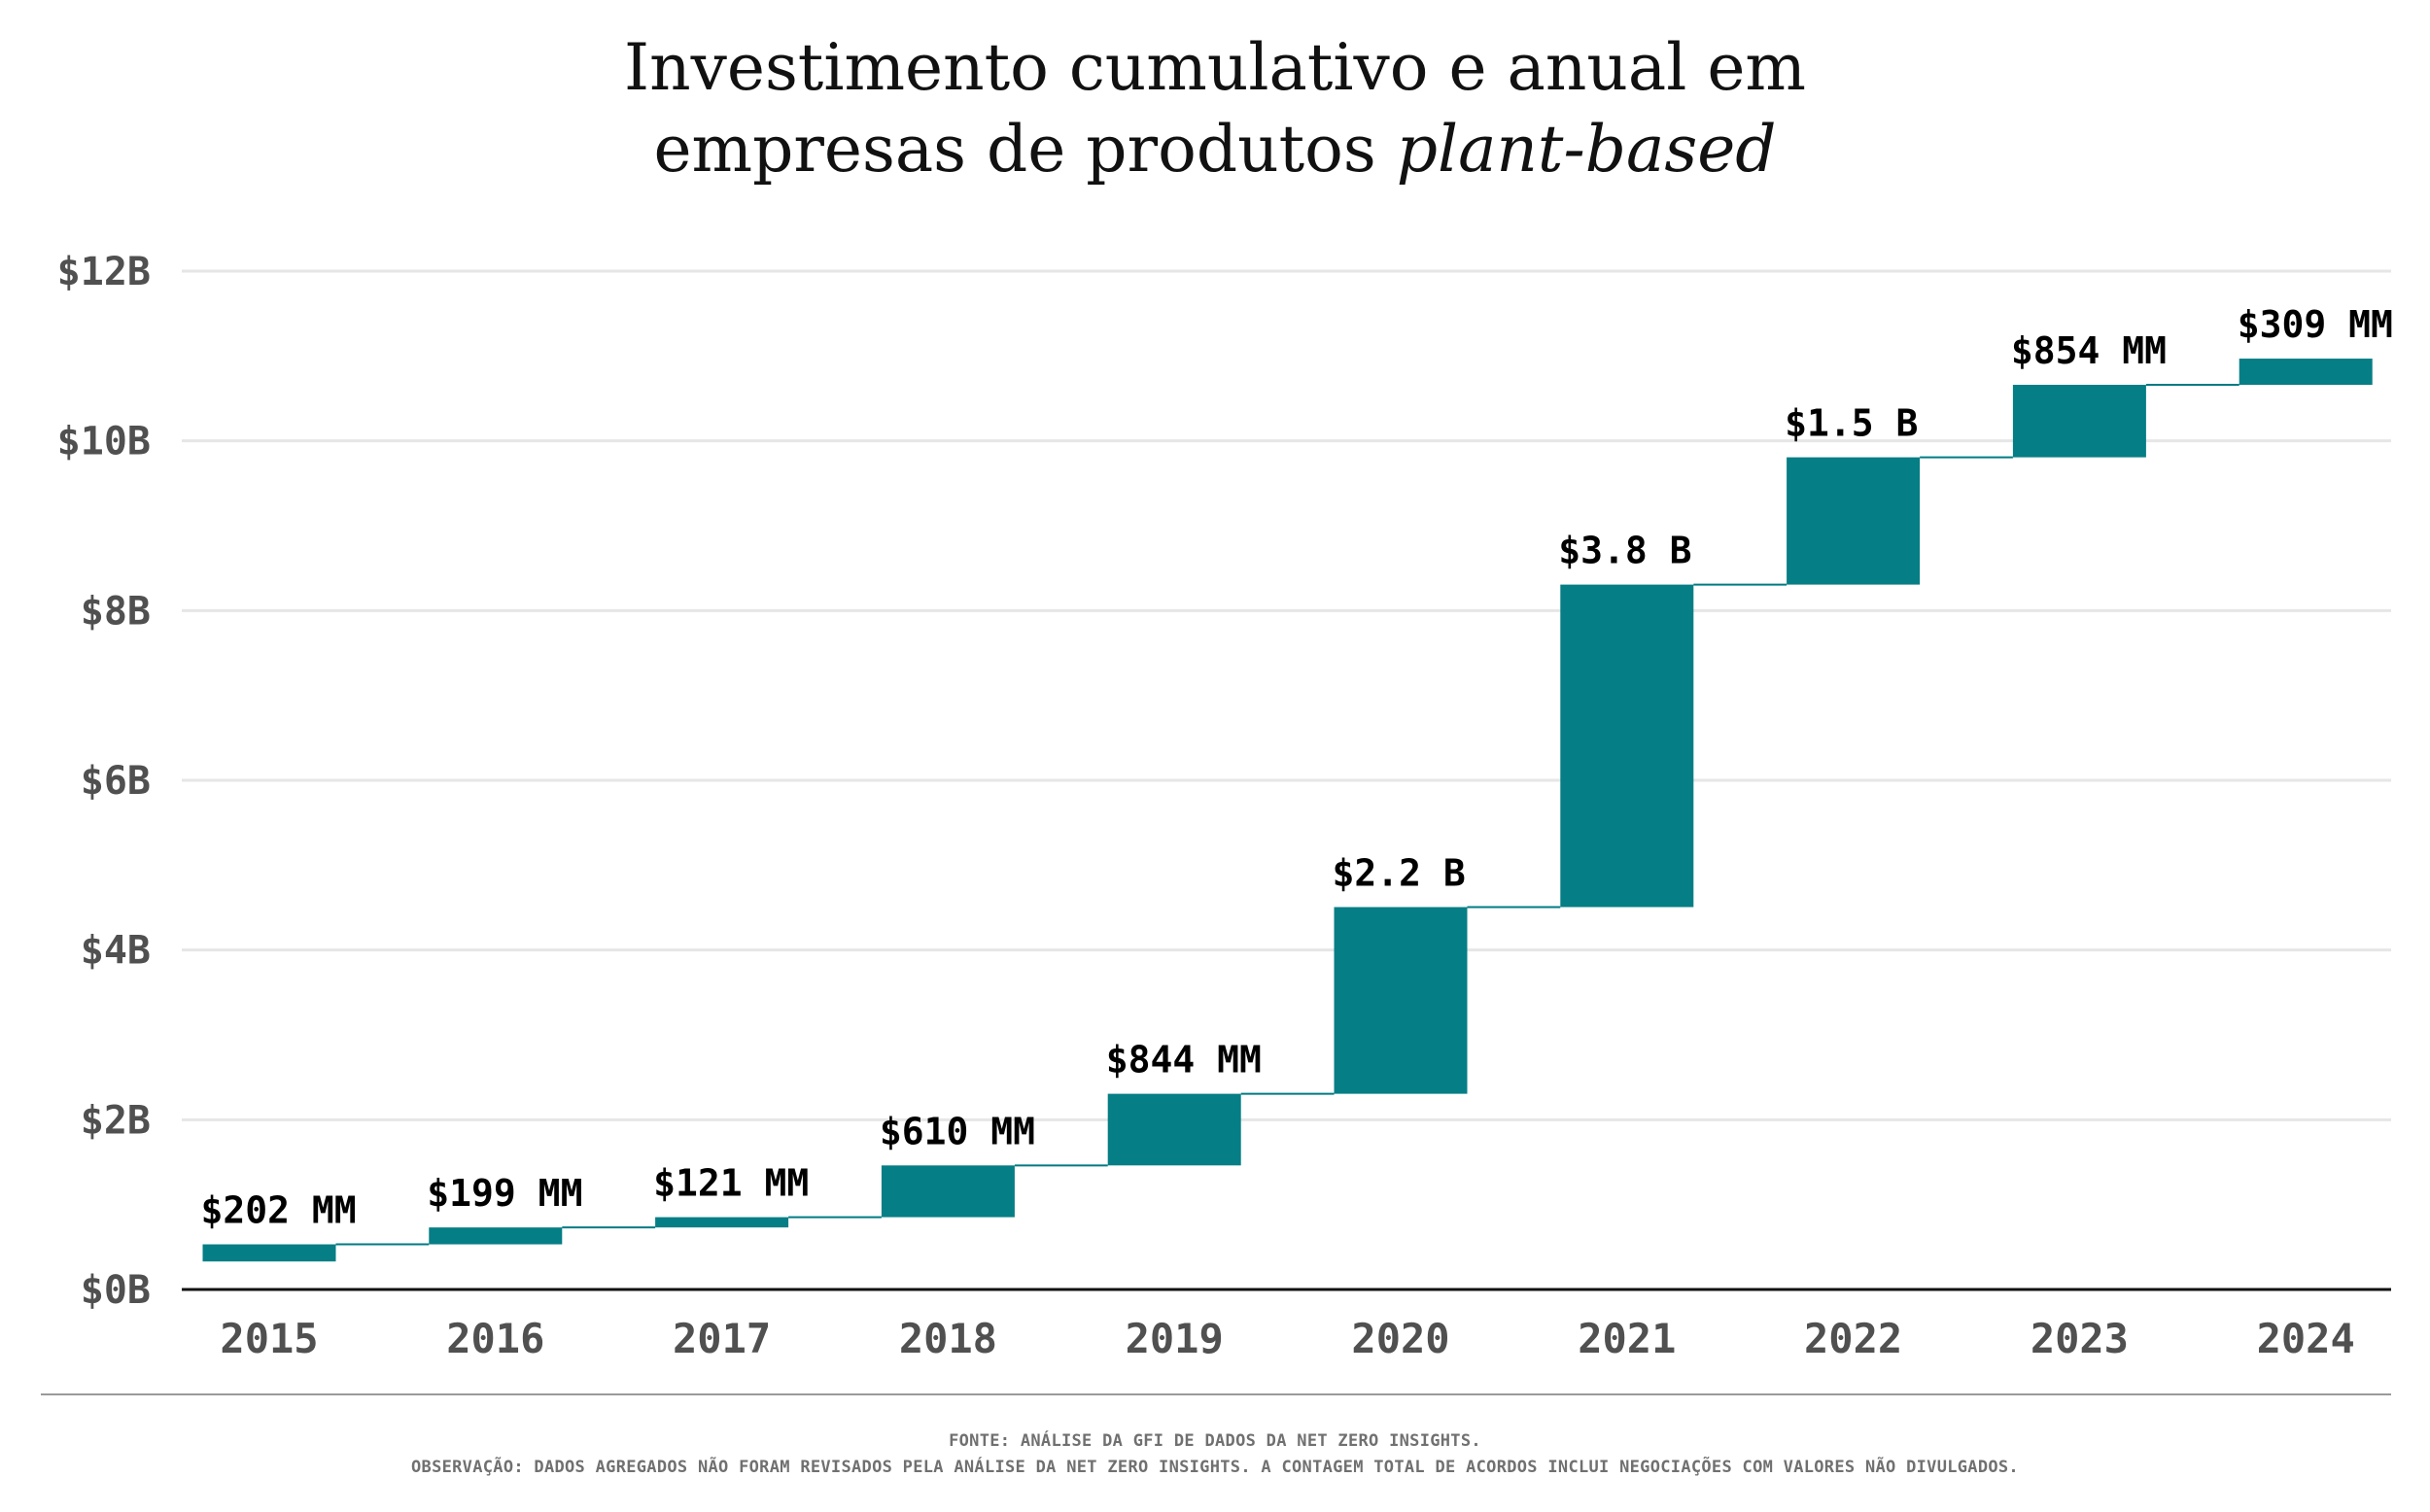 The width and height of the screenshot is (2430, 1512). I want to click on x-axis-ticks: 2015 2016 2017 2018 2019 2020 2021 2022 2023 2024, so click(1287, 1338).